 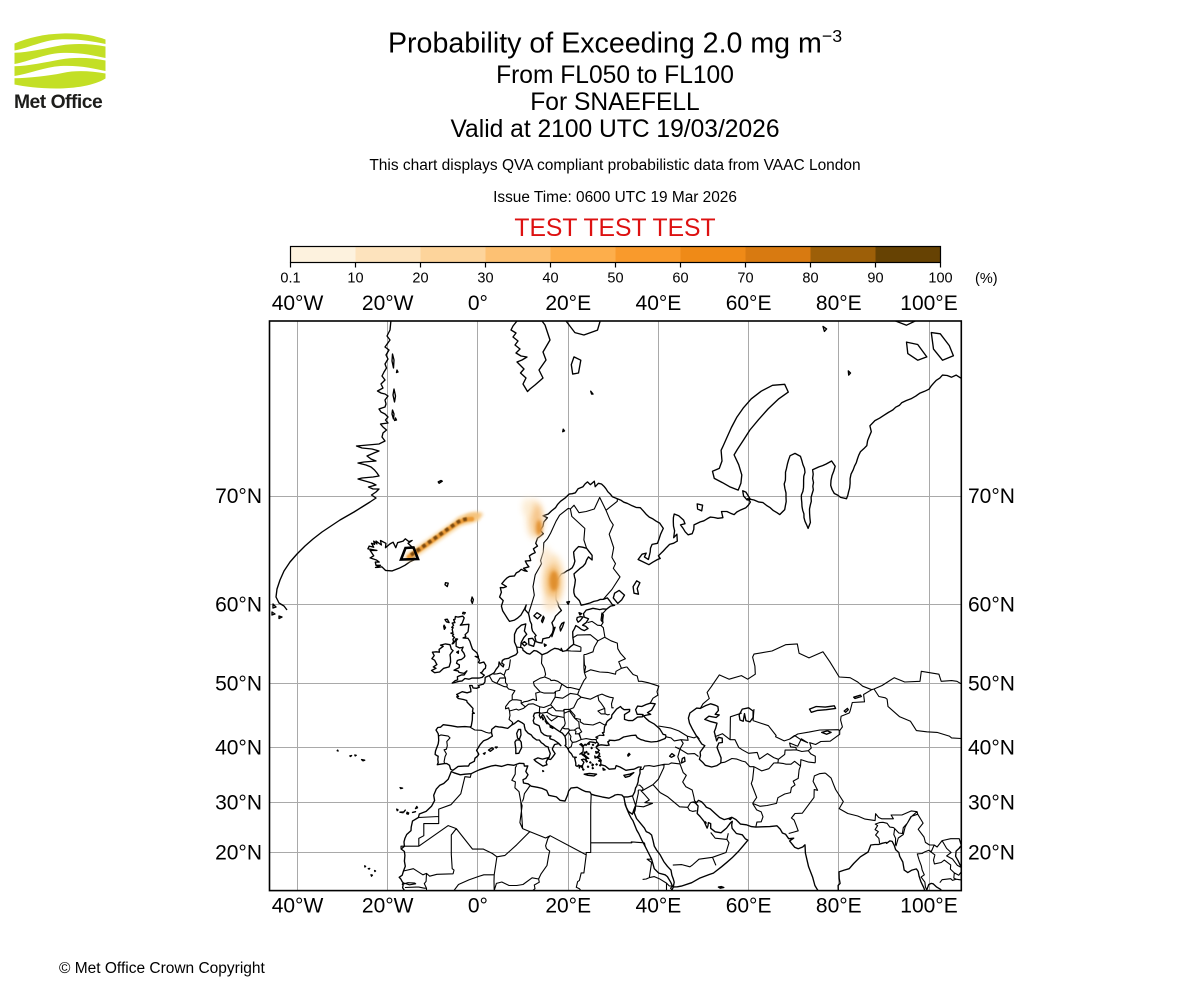 What do you see at coordinates (290, 279) in the screenshot?
I see `svg-text: 0.1` at bounding box center [290, 279].